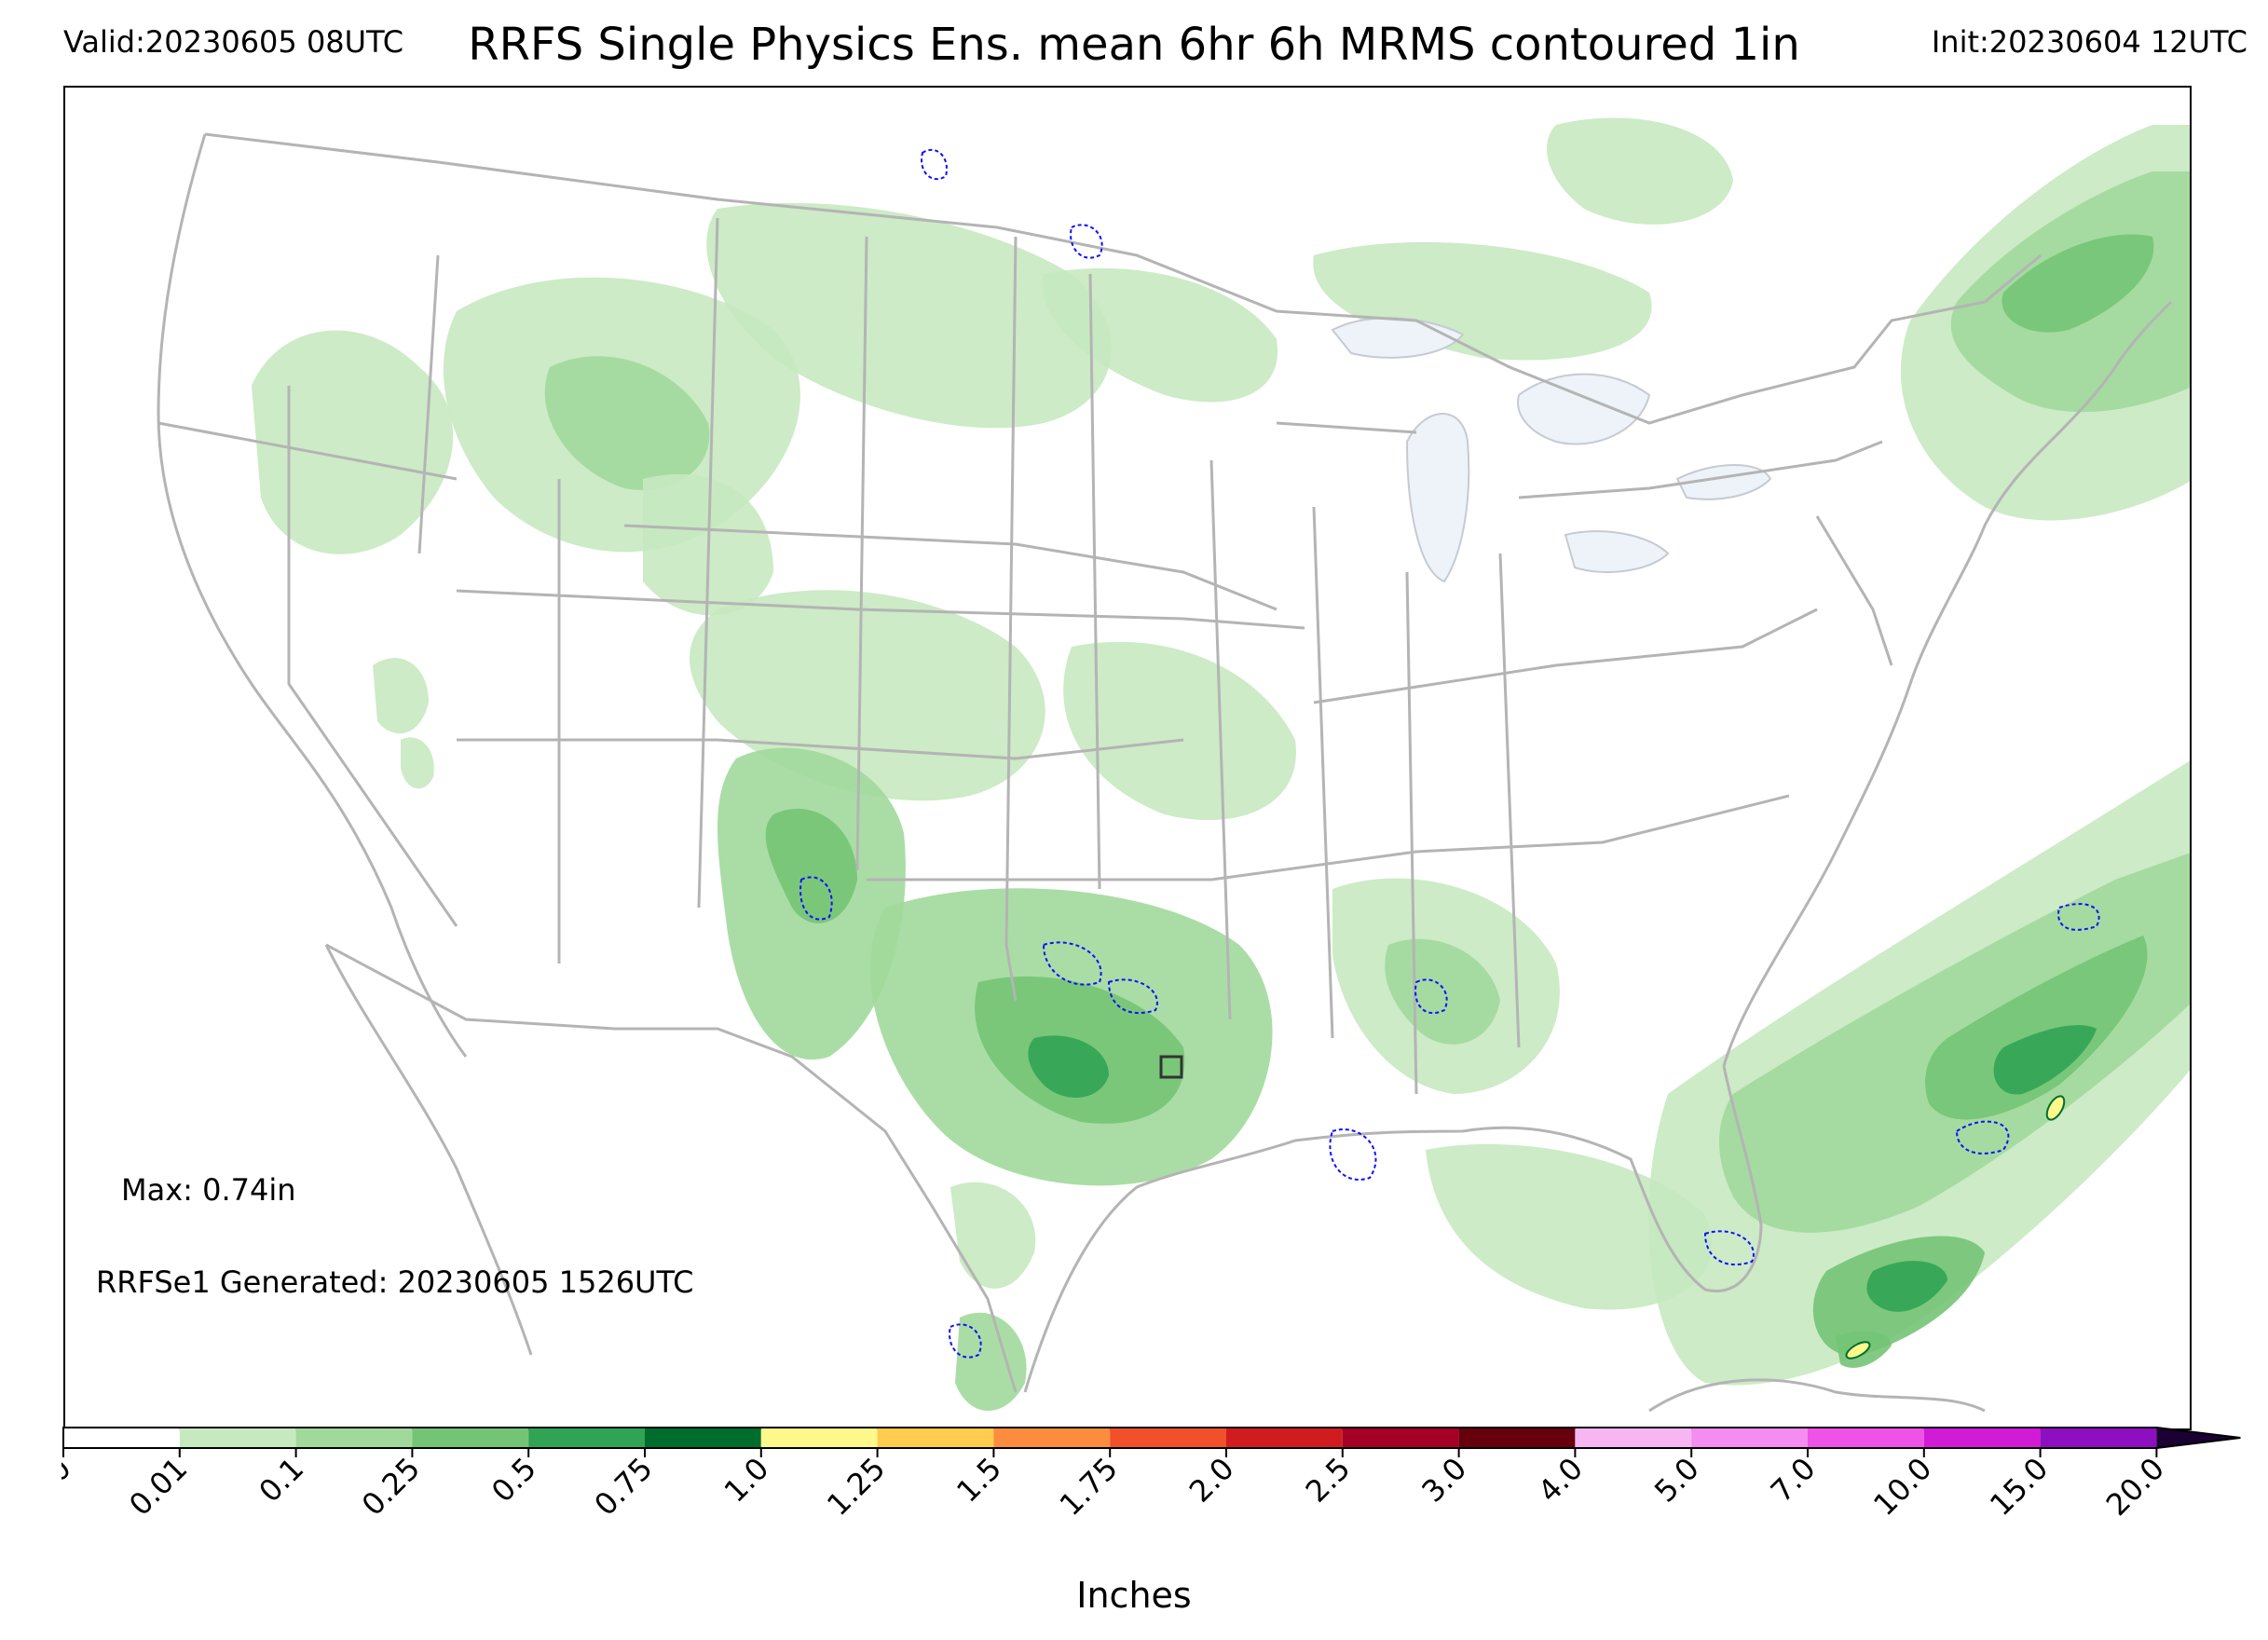 The image size is (2268, 1640). I want to click on colorbar-tick-label: 7.0, so click(1793, 1480).